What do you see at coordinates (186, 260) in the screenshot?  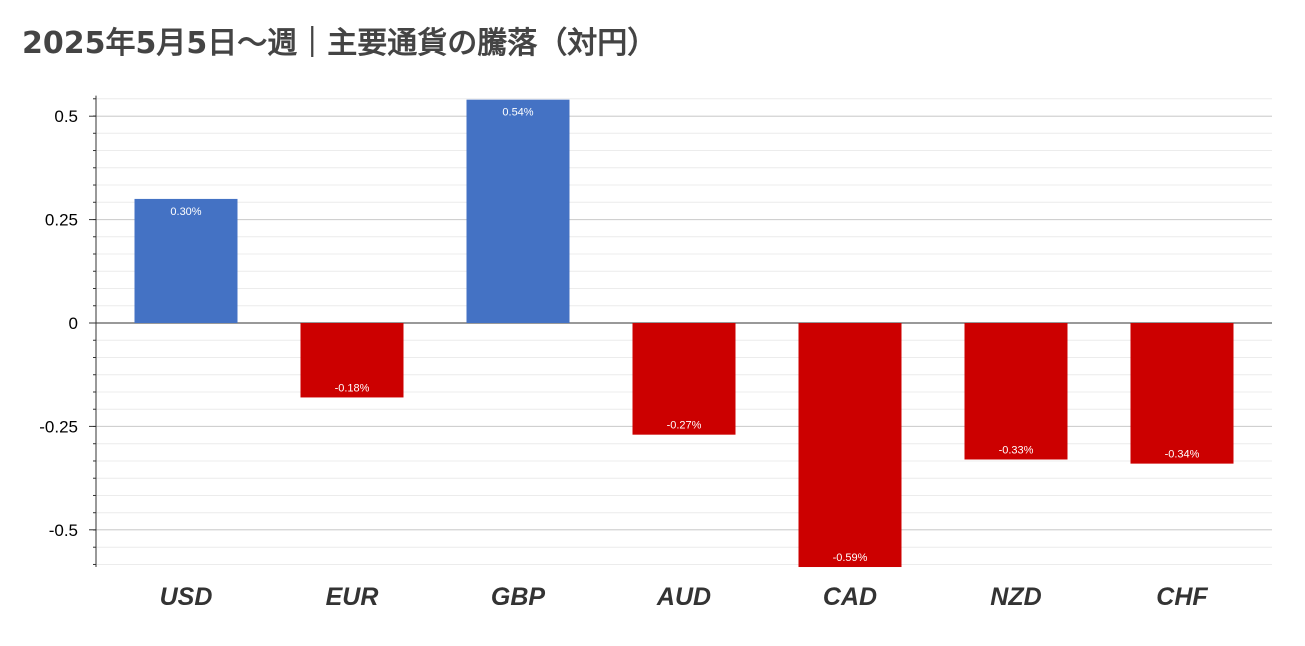 I see `bar-usd` at bounding box center [186, 260].